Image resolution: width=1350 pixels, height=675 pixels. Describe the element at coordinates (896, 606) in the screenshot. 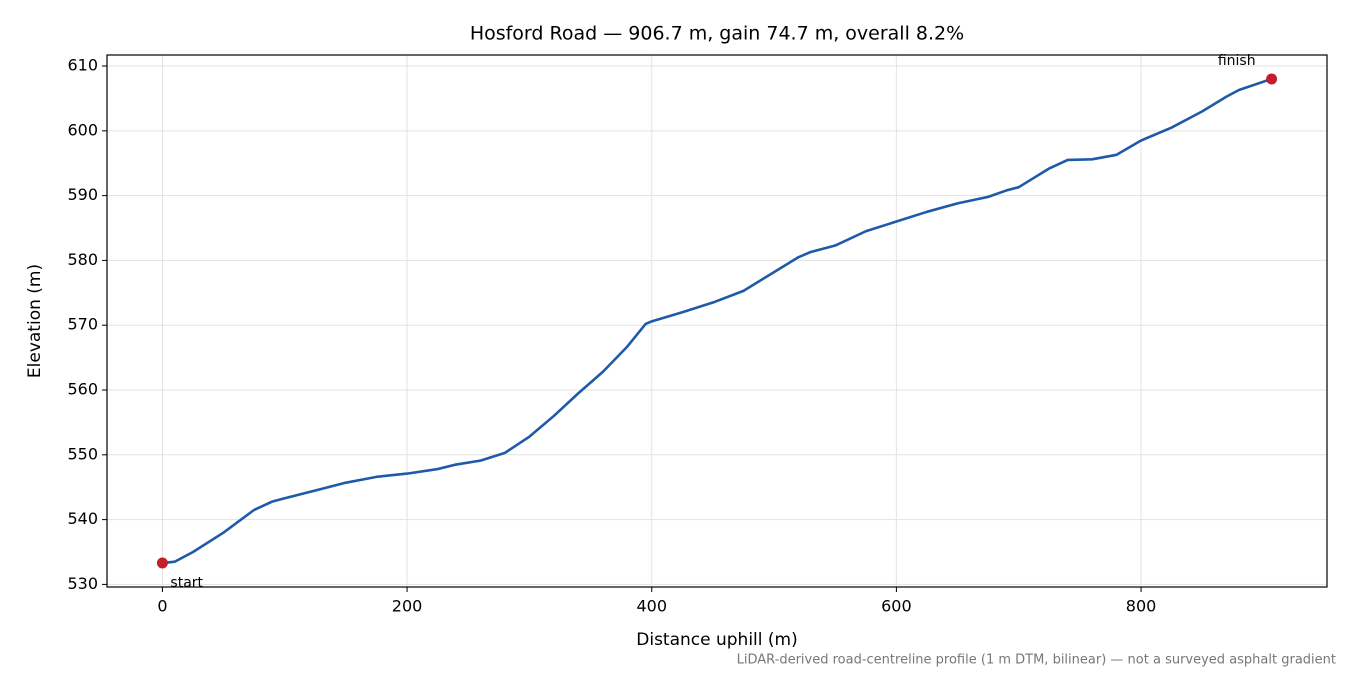

I see `x-tick-label: 600` at that location.